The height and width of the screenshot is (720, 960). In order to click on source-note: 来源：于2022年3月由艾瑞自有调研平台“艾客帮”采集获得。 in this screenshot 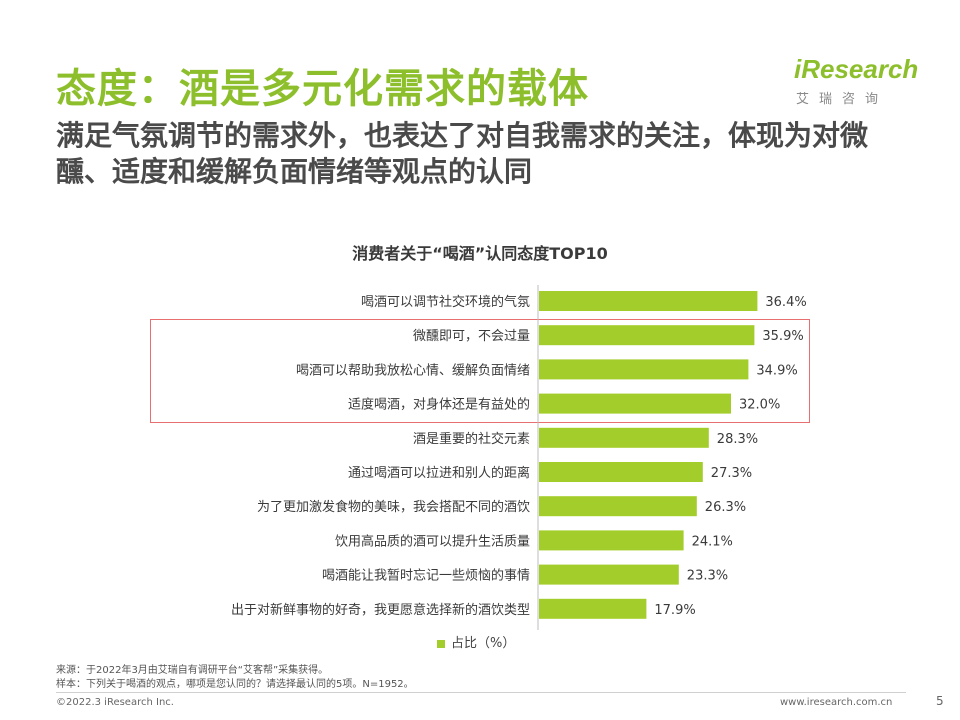, I will do `click(192, 670)`.